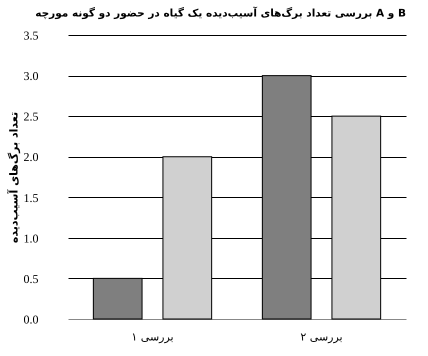 The height and width of the screenshot is (356, 428). What do you see at coordinates (321, 337) in the screenshot?
I see `x-tick-label: بررسی ۲` at bounding box center [321, 337].